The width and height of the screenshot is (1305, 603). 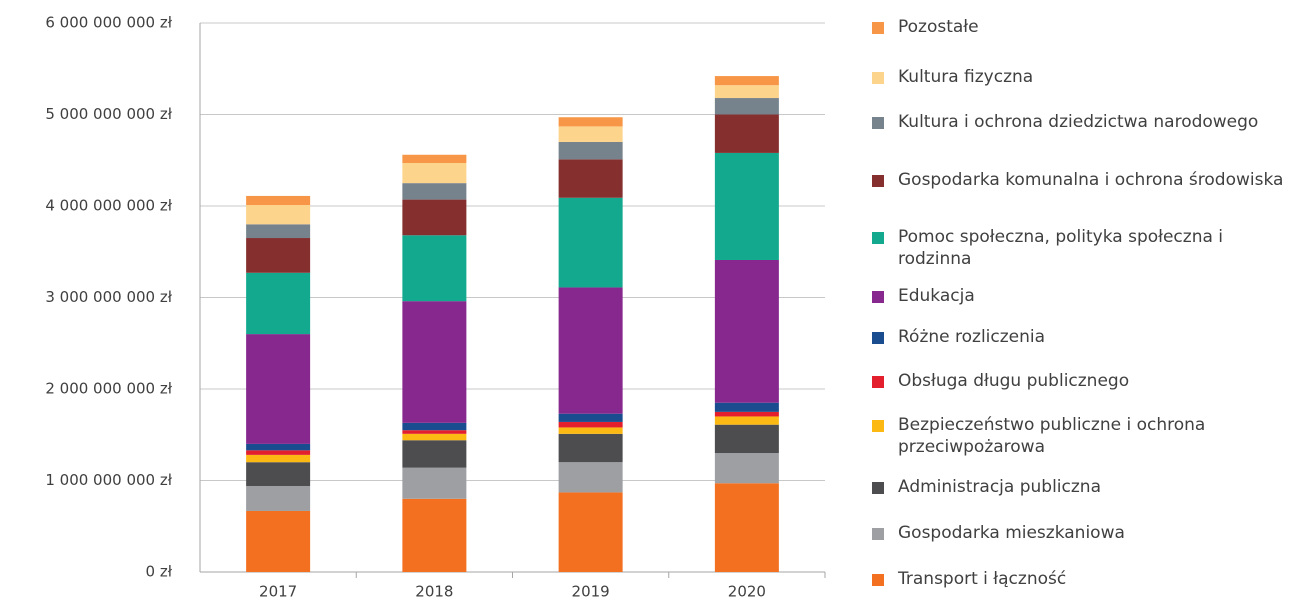 I want to click on y-tick-label: 6 000 000 000 zł, so click(x=108, y=23).